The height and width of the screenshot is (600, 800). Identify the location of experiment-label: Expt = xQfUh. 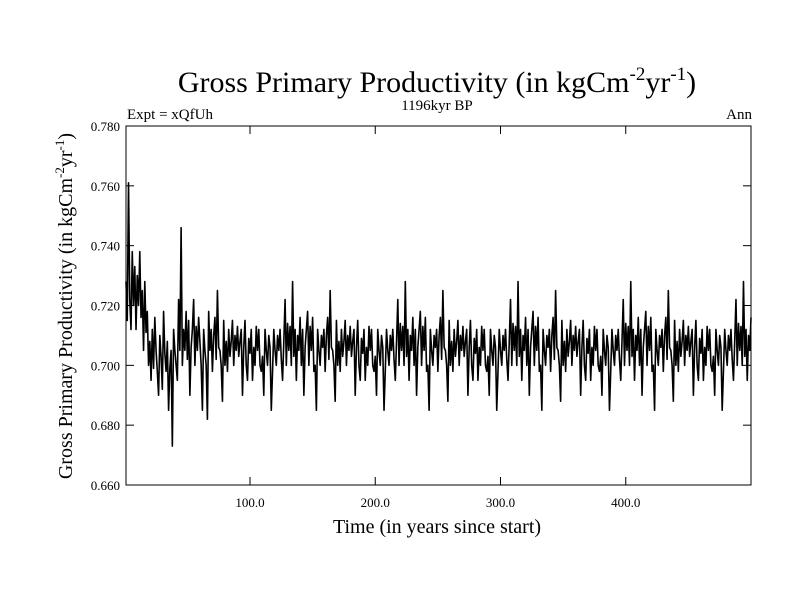
(170, 115).